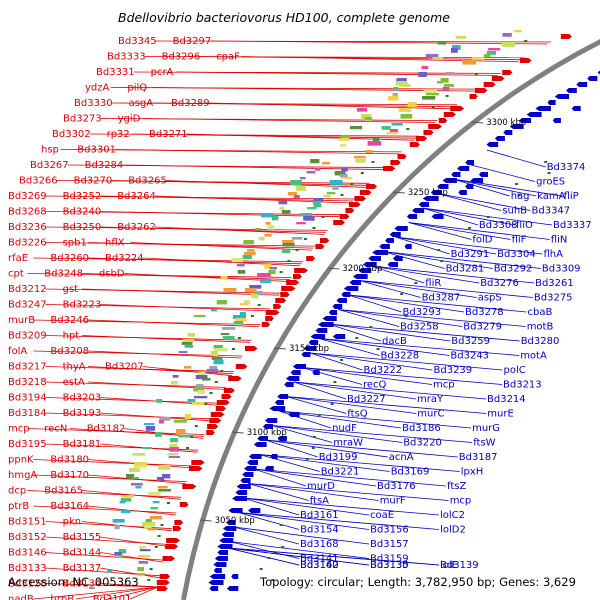  What do you see at coordinates (93, 103) in the screenshot?
I see `gene-label-reverse: Bd3330` at bounding box center [93, 103].